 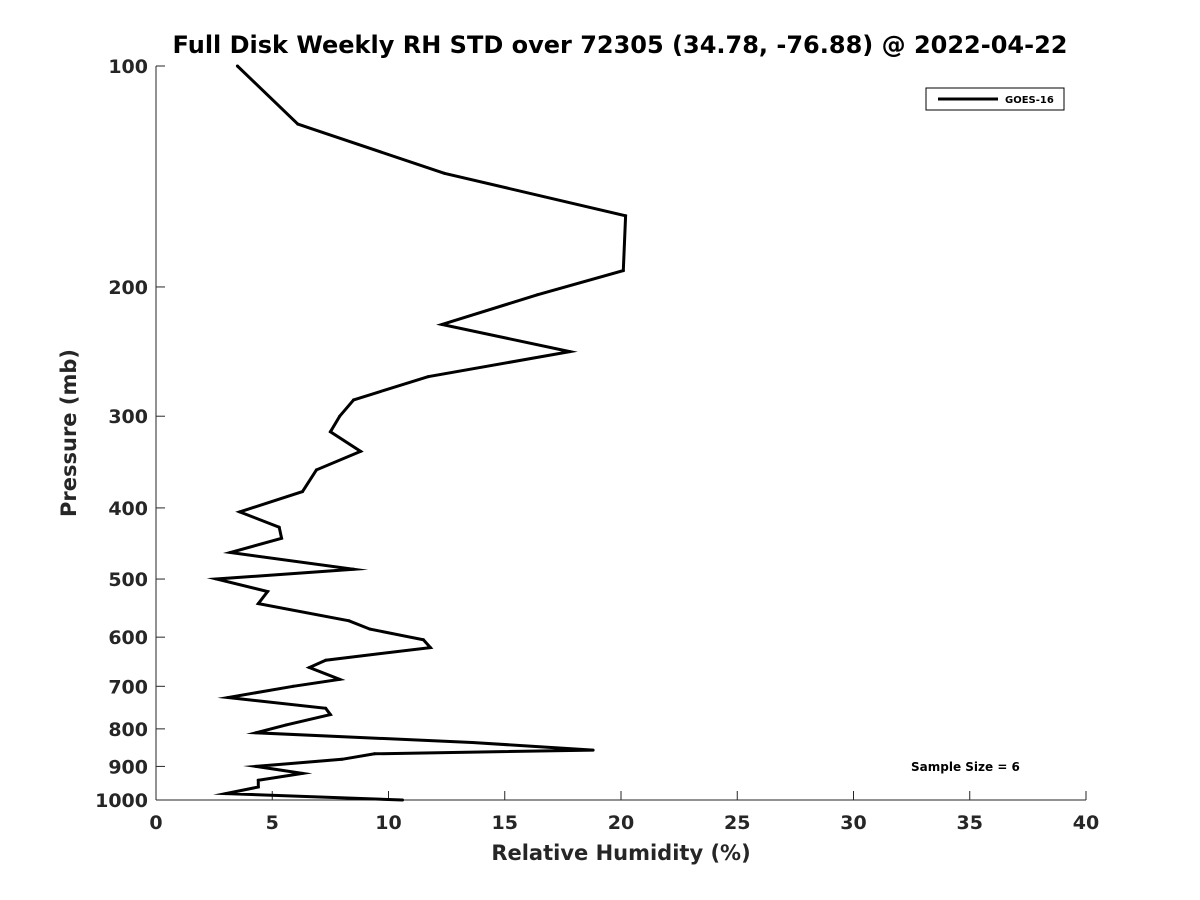 I want to click on y-tick-label: 100, so click(x=128, y=67).